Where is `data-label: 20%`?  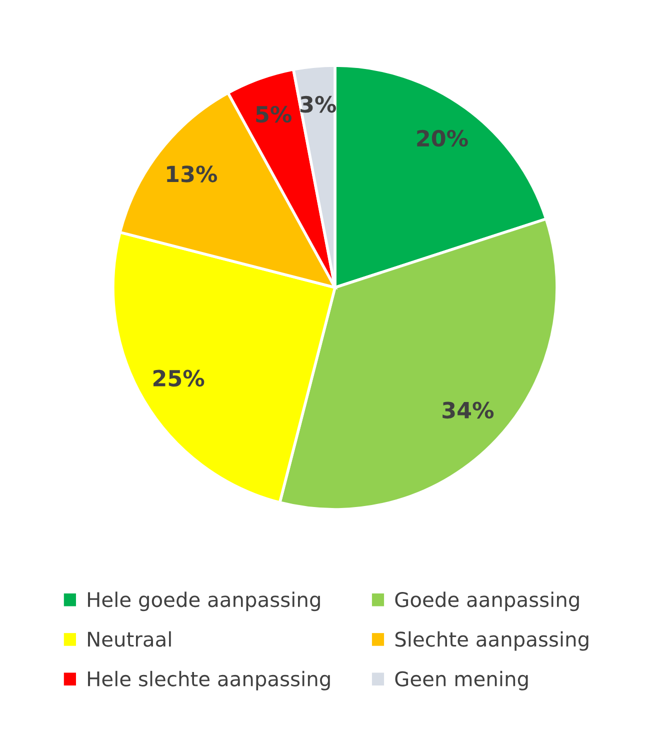 data-label: 20% is located at coordinates (442, 138).